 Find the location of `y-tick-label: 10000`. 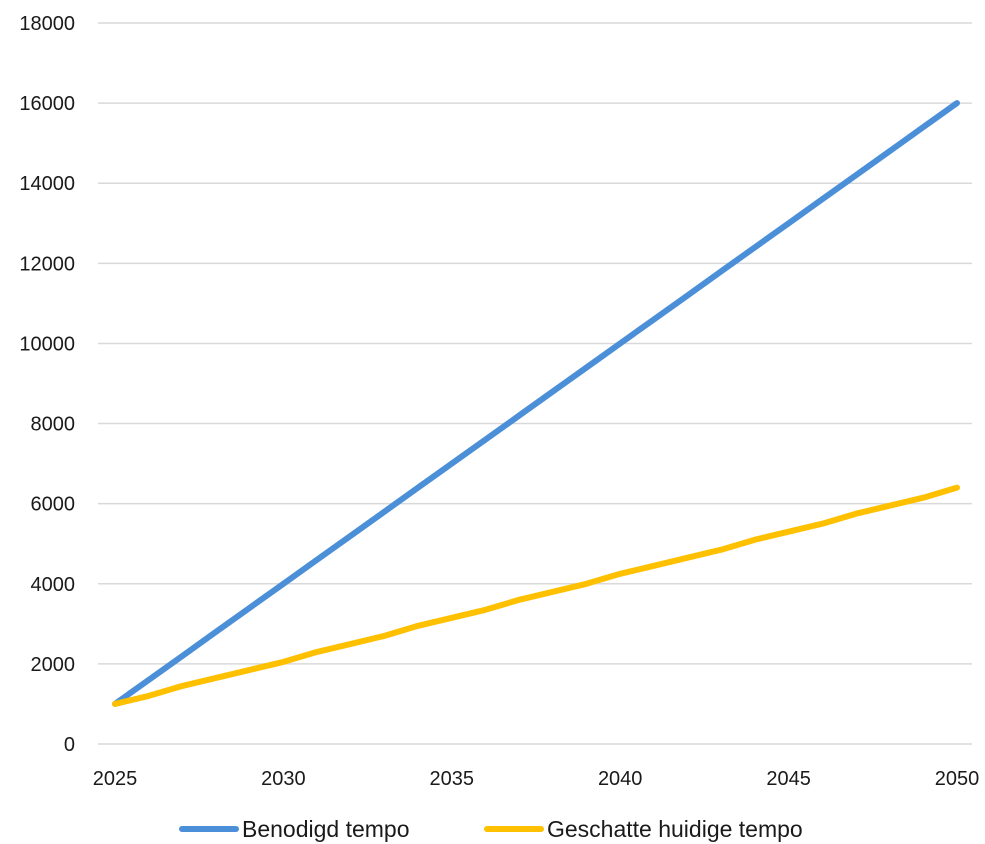

y-tick-label: 10000 is located at coordinates (47, 344).